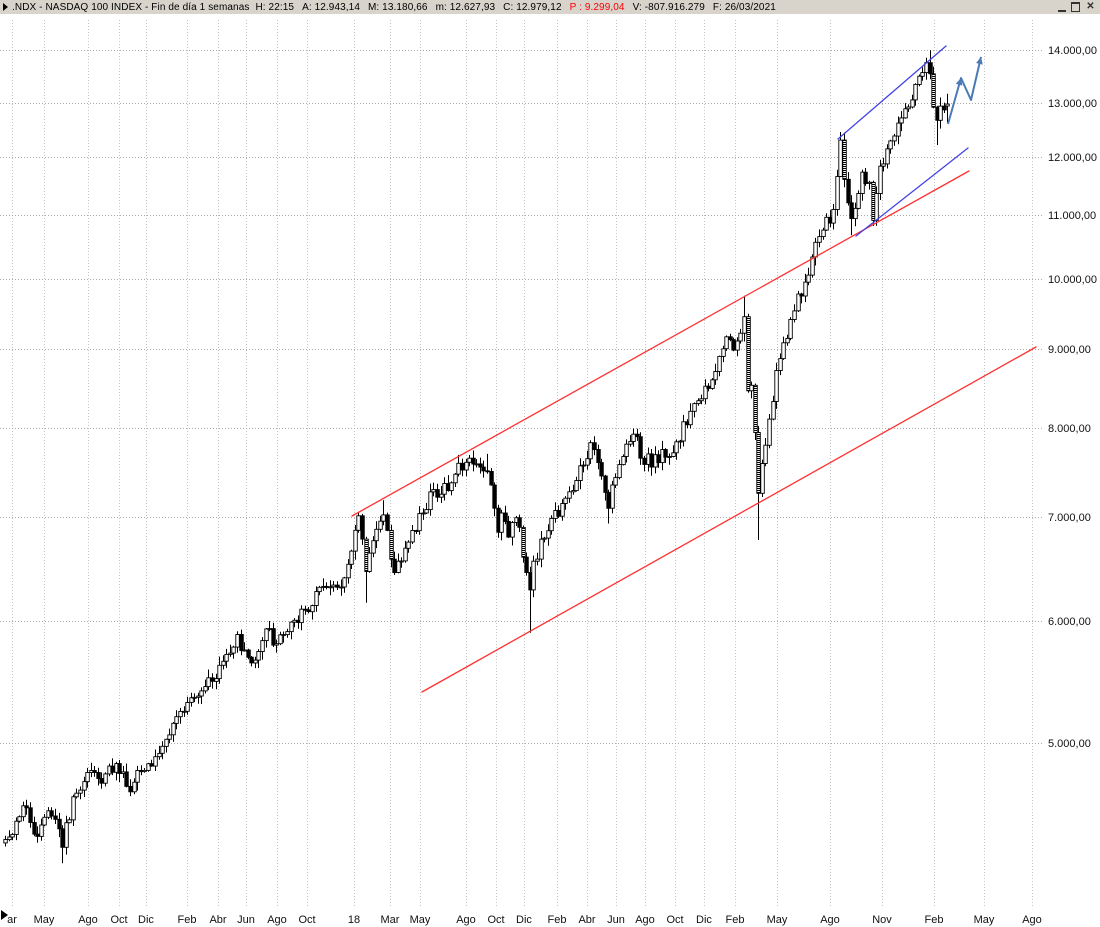 This screenshot has width=1100, height=927. What do you see at coordinates (1062, 7) in the screenshot?
I see `minimize-icon` at bounding box center [1062, 7].